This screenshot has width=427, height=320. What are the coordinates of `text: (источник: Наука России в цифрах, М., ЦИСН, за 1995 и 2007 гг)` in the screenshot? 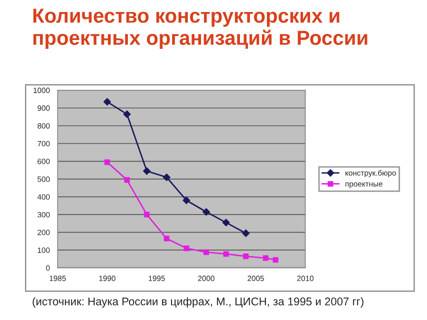 It's located at (198, 302).